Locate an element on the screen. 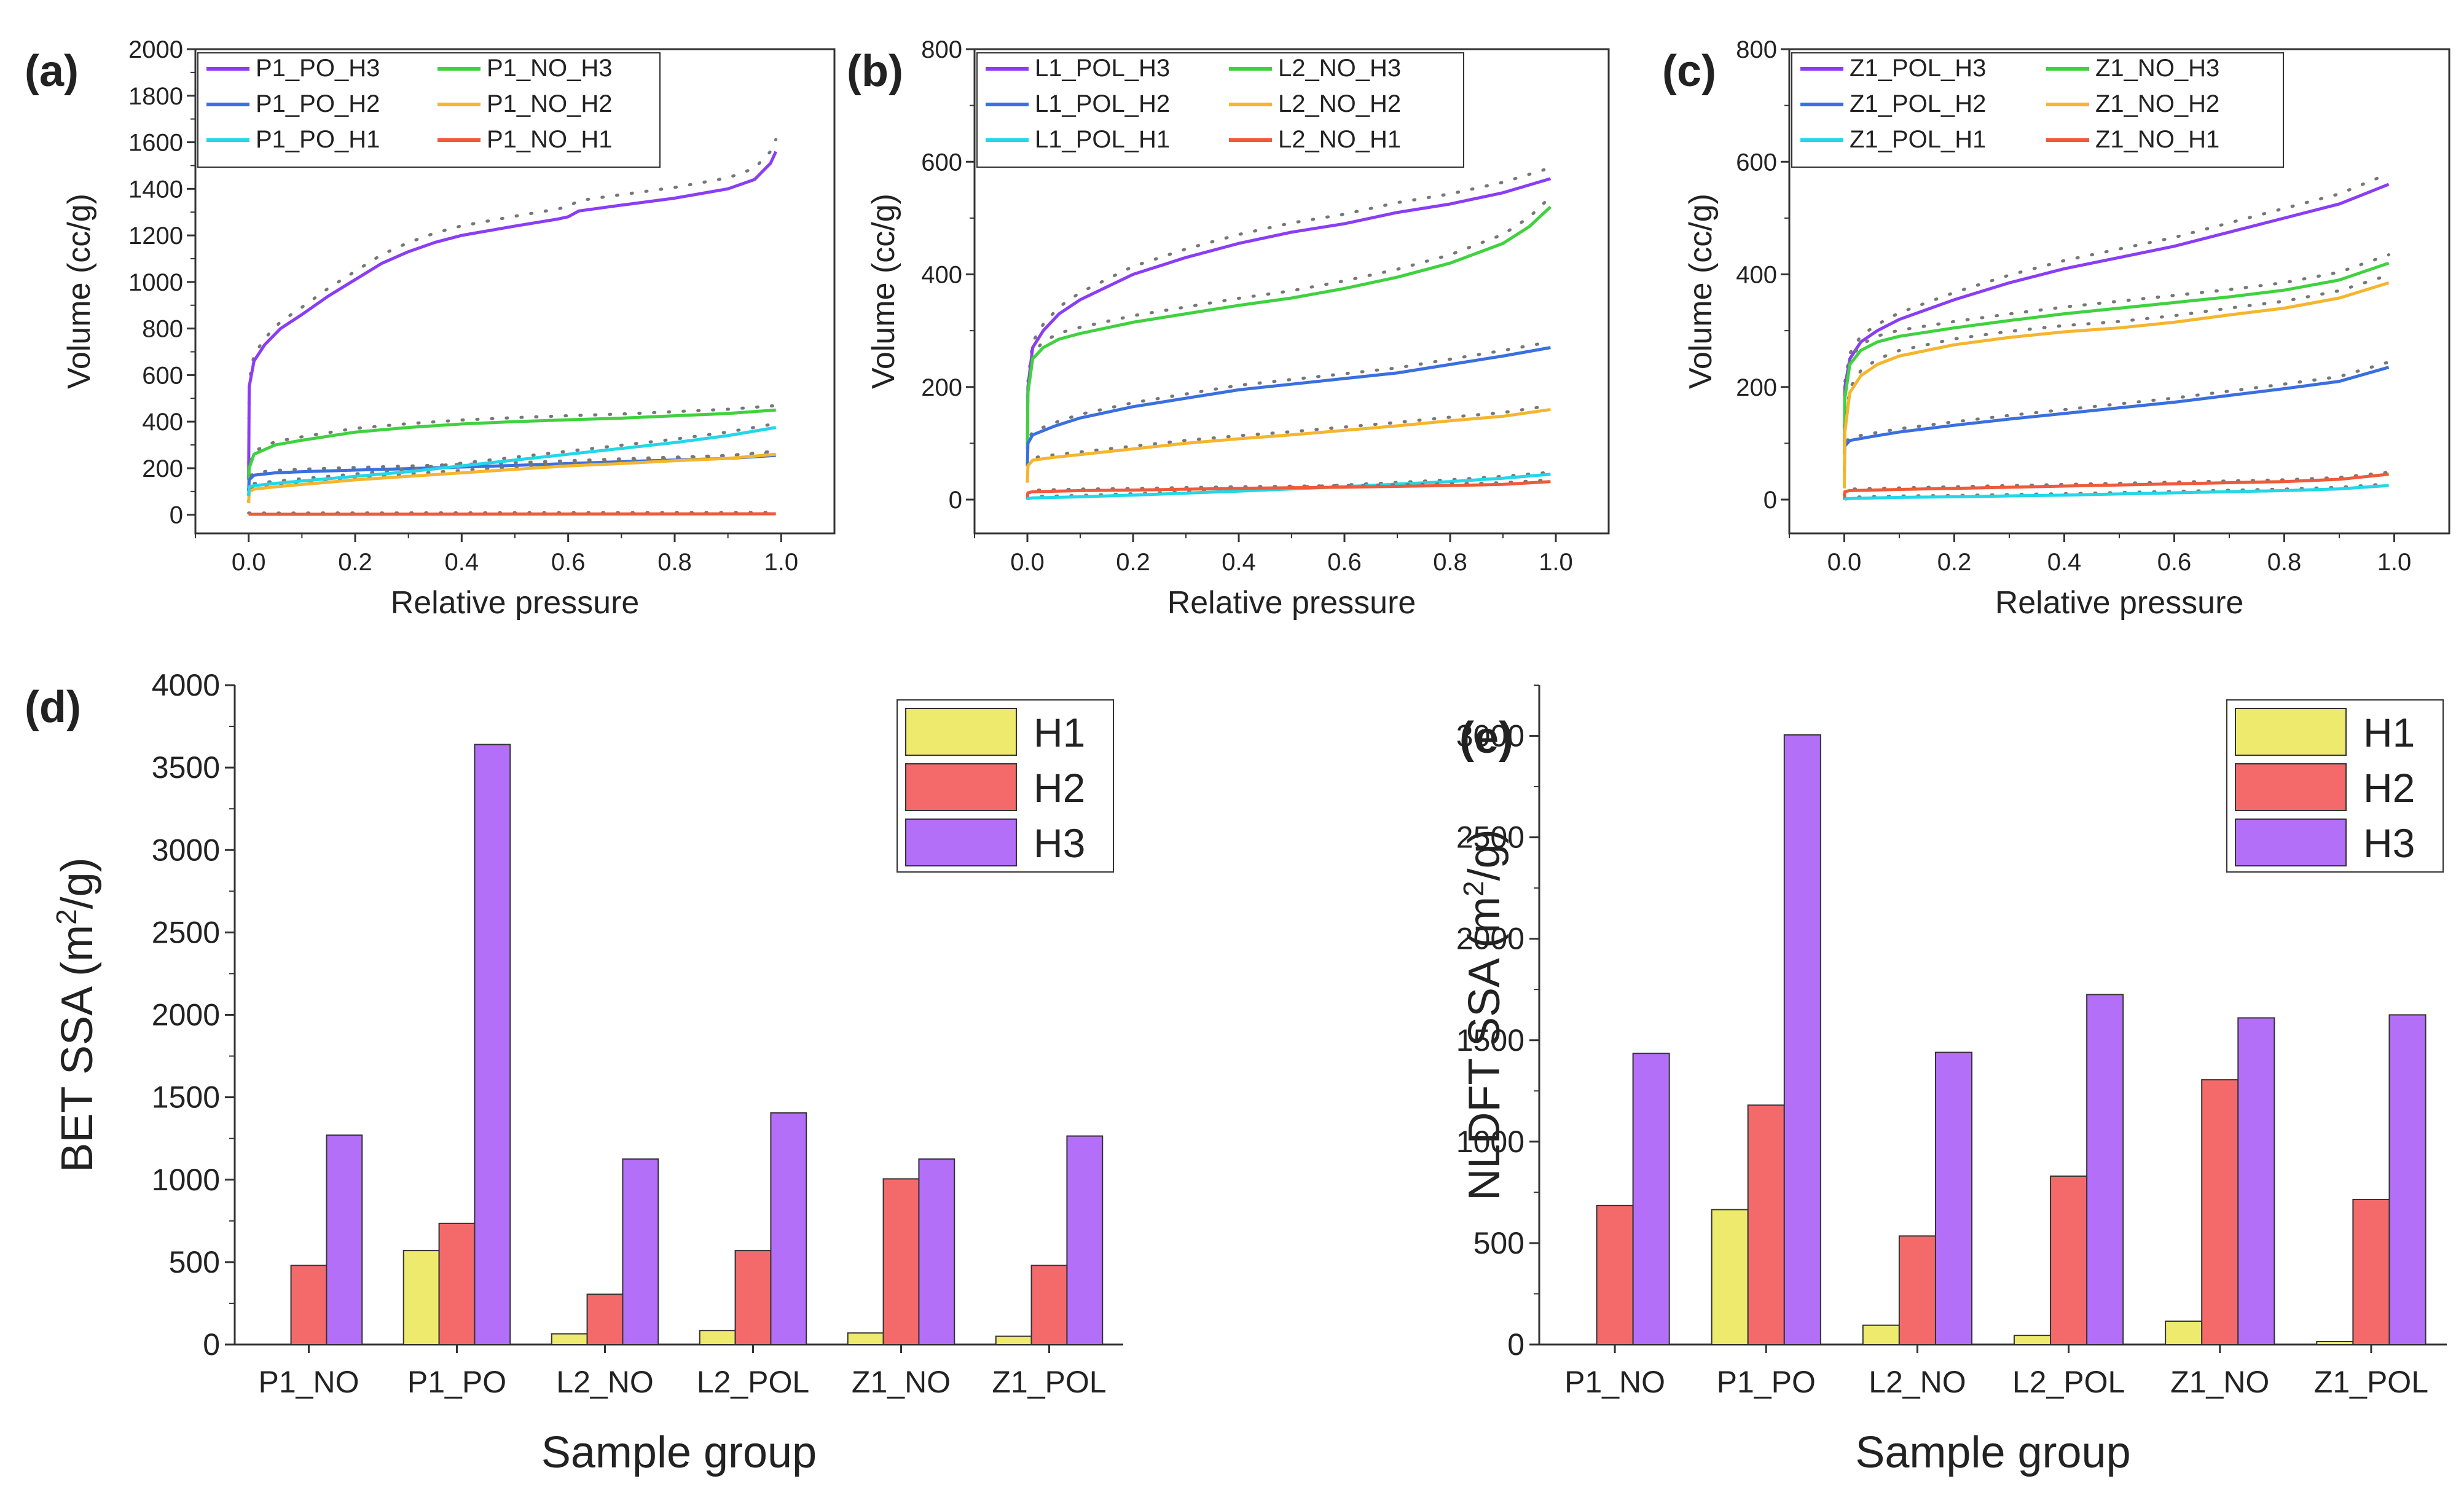 This screenshot has width=2464, height=1492. x-tick-label: 0.2 is located at coordinates (355, 562).